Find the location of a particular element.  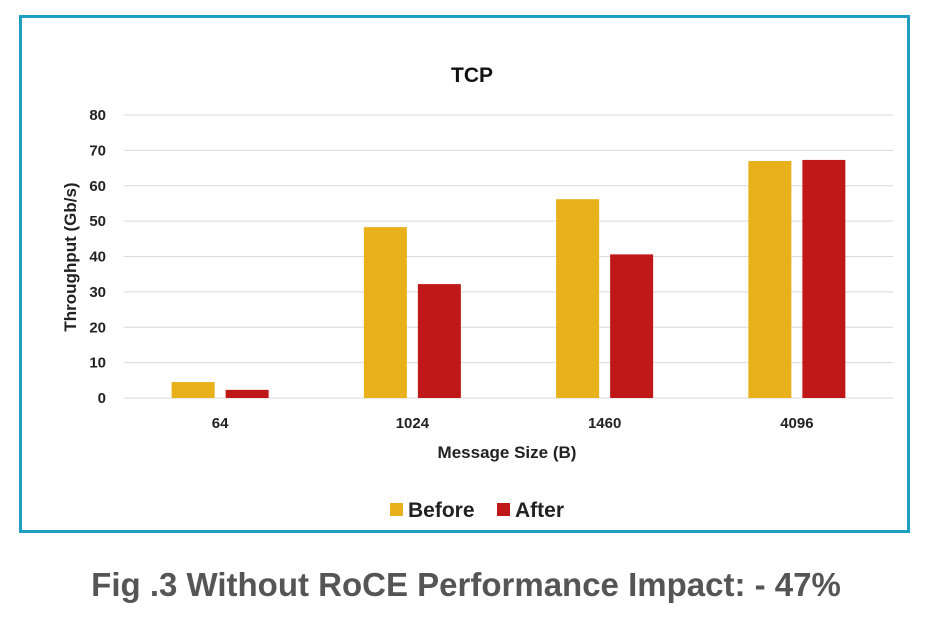

y-axis-title: Throughput (Gb/s) is located at coordinates (70, 256).